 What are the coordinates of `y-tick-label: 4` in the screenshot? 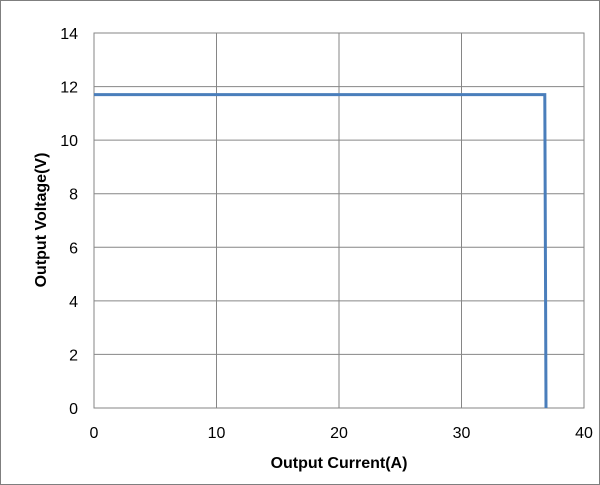 It's located at (73, 302).